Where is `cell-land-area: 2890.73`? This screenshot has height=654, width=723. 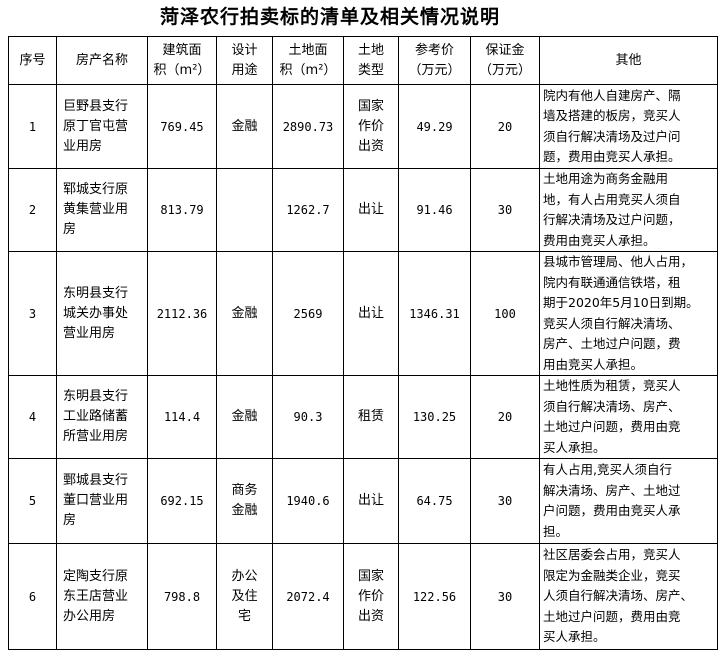
cell-land-area: 2890.73 is located at coordinates (308, 126).